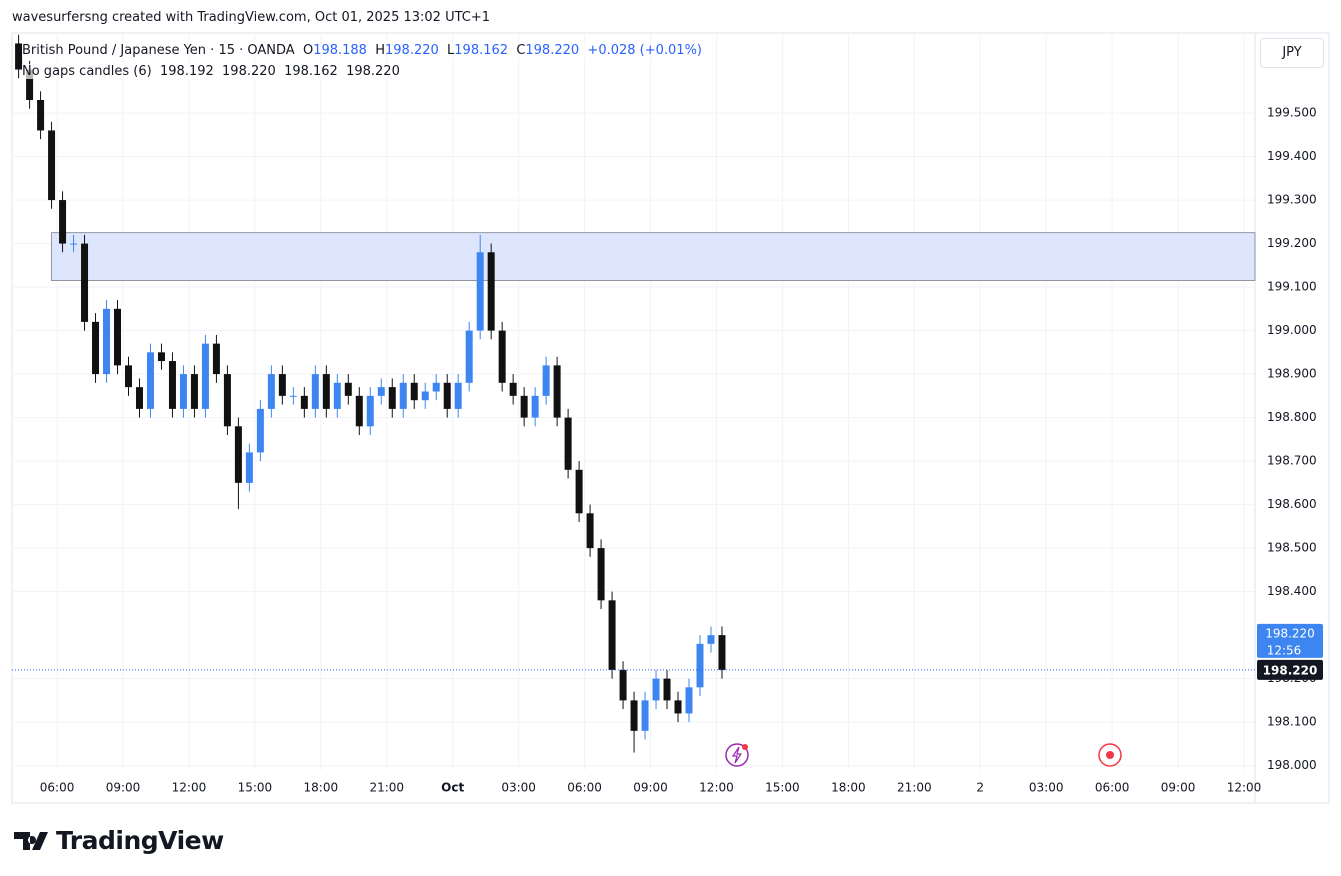  I want to click on y-tick-label: 199.100, so click(1292, 287).